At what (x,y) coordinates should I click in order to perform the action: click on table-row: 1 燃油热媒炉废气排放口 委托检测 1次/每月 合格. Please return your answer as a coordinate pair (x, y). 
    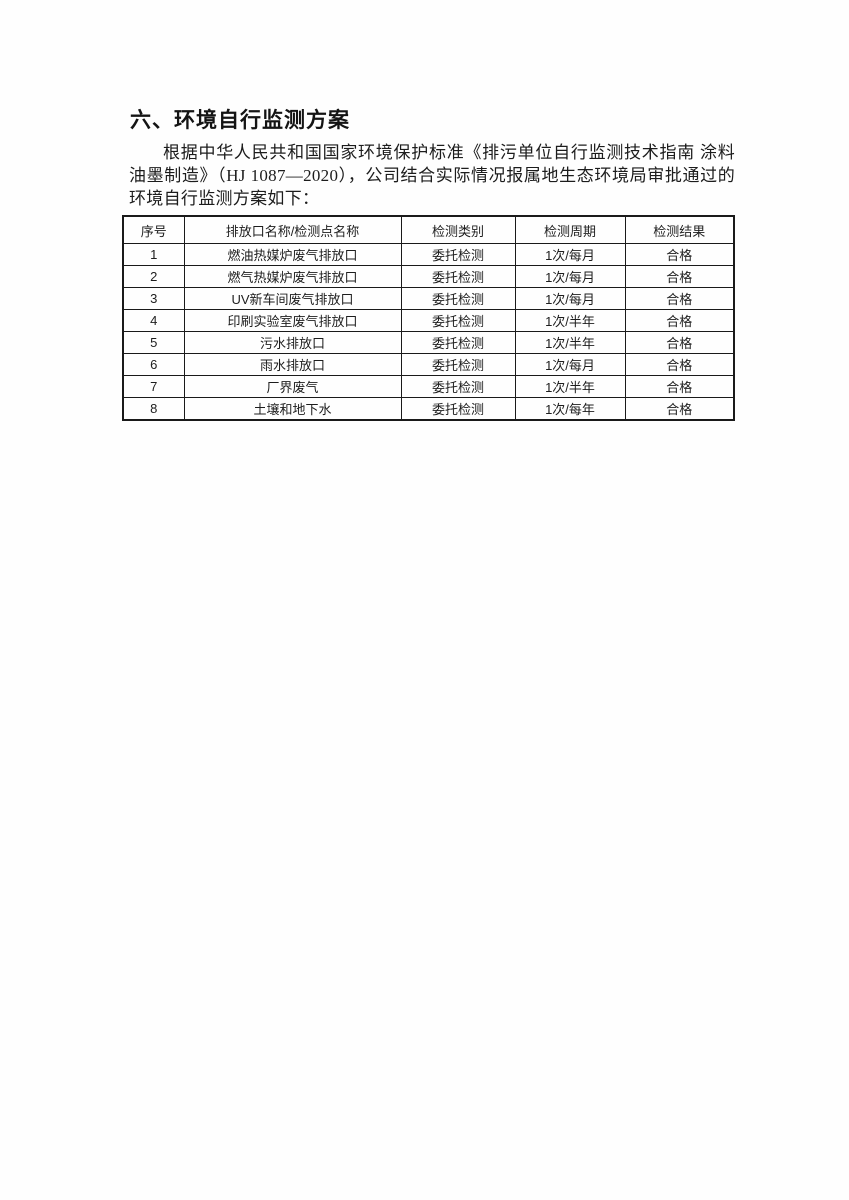
    Looking at the image, I should click on (428, 254).